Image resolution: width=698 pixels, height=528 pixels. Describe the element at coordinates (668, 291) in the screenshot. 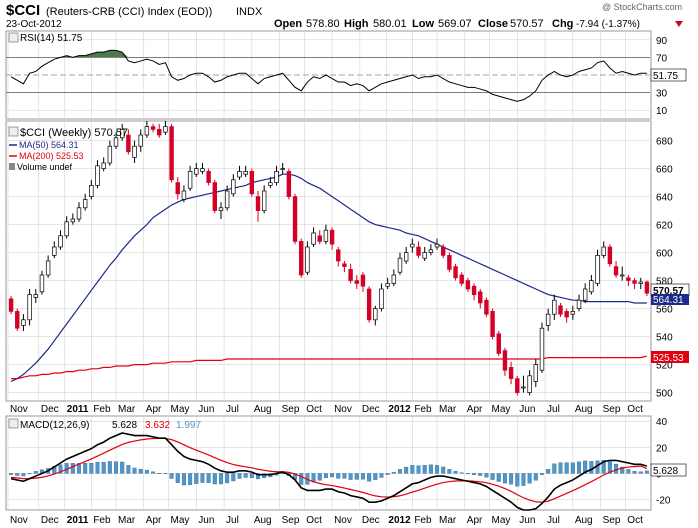

I see `tag-close-text: 570.57` at that location.